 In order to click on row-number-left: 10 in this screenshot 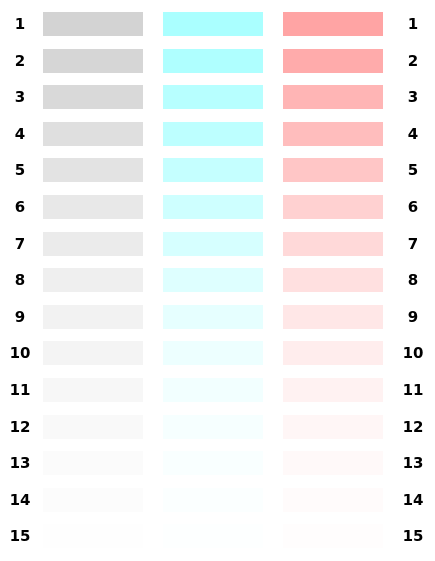, I will do `click(20, 353)`.